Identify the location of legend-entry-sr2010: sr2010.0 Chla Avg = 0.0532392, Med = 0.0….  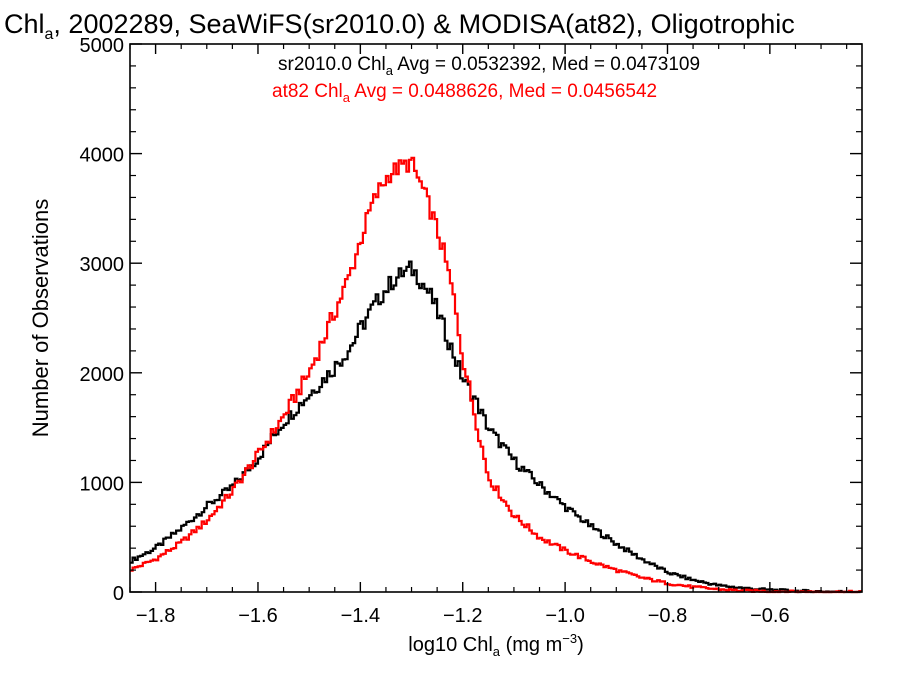
(489, 66).